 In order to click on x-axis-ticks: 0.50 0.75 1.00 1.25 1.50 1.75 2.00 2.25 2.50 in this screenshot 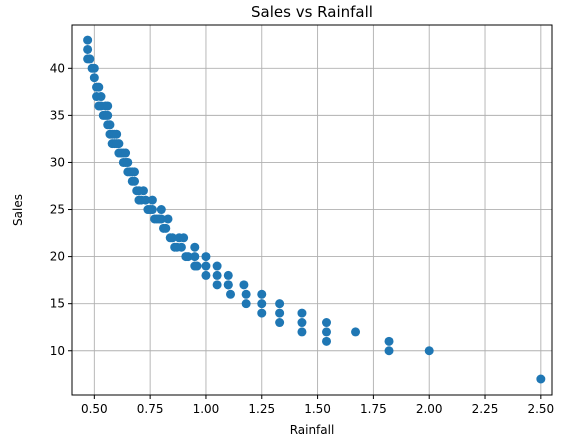, I will do `click(317, 405)`.